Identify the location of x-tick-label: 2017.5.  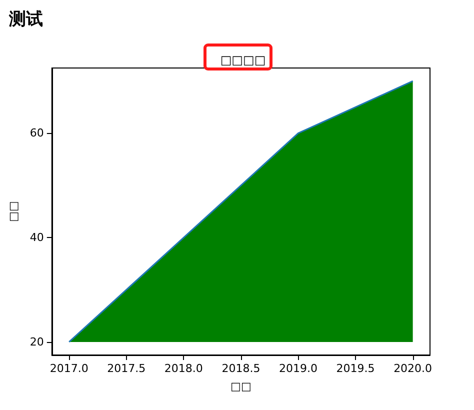
(126, 368).